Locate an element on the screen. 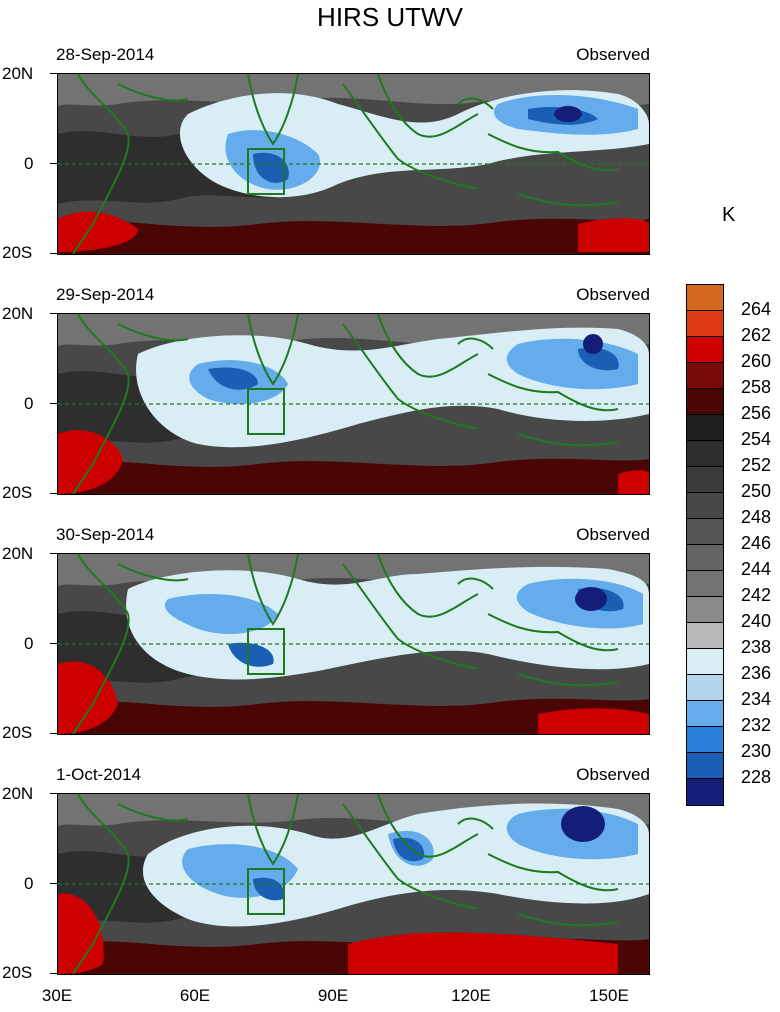 This screenshot has width=780, height=1012. lon-label-150e: 150E is located at coordinates (609, 995).